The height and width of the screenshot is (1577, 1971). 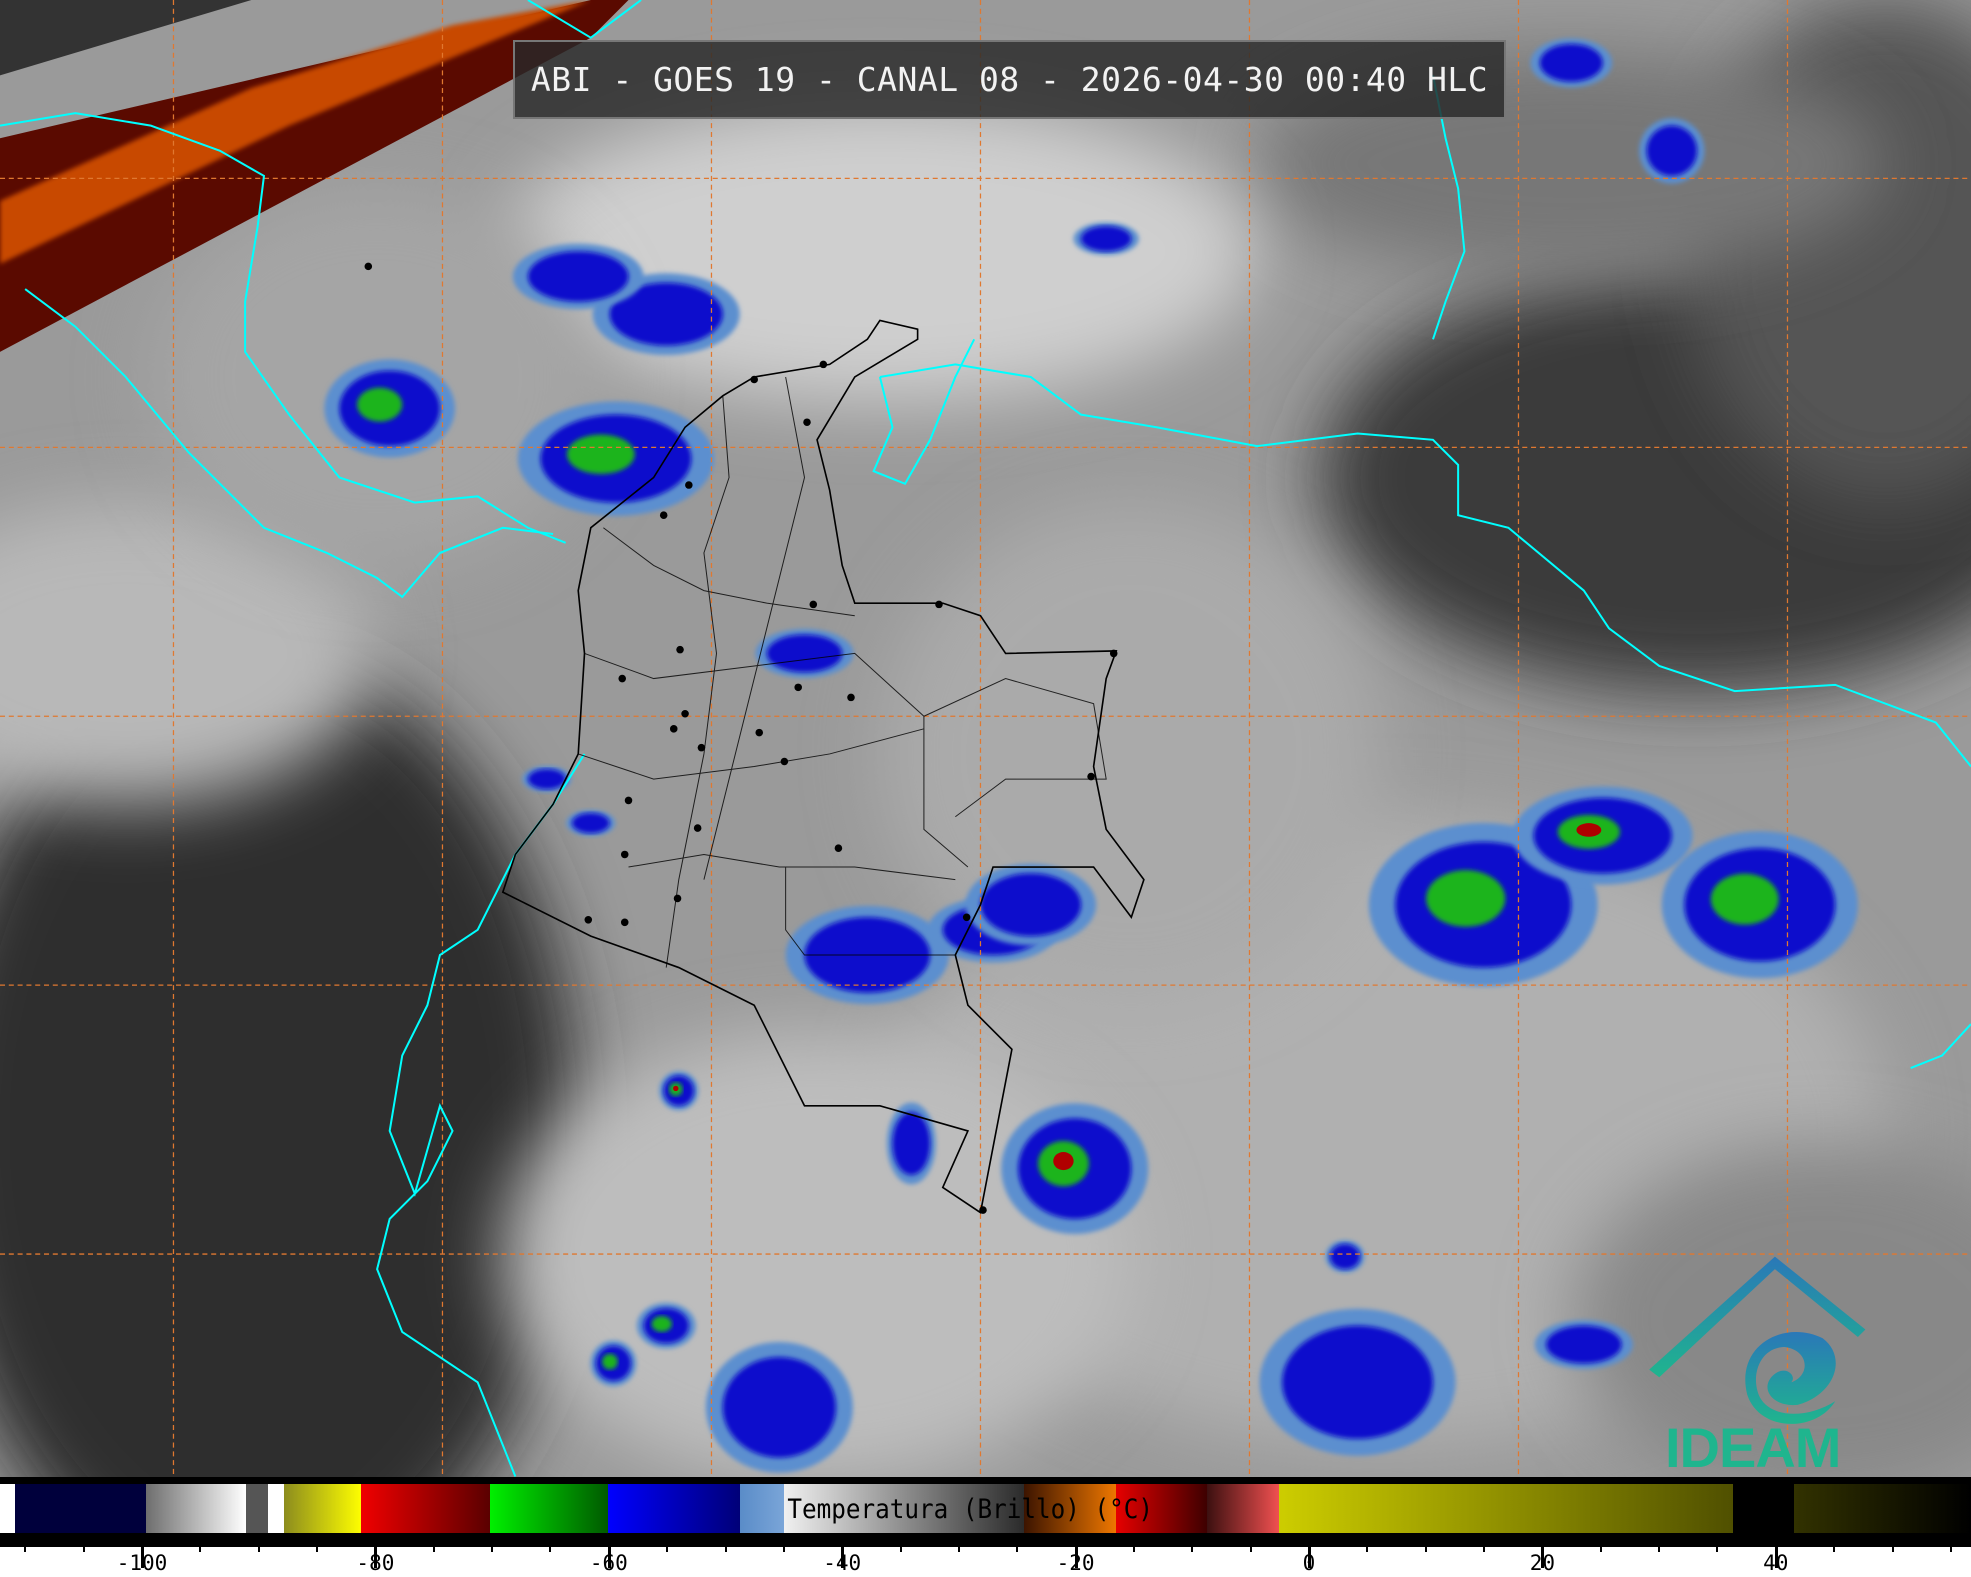 I want to click on tick-label: -20, so click(x=1075, y=1563).